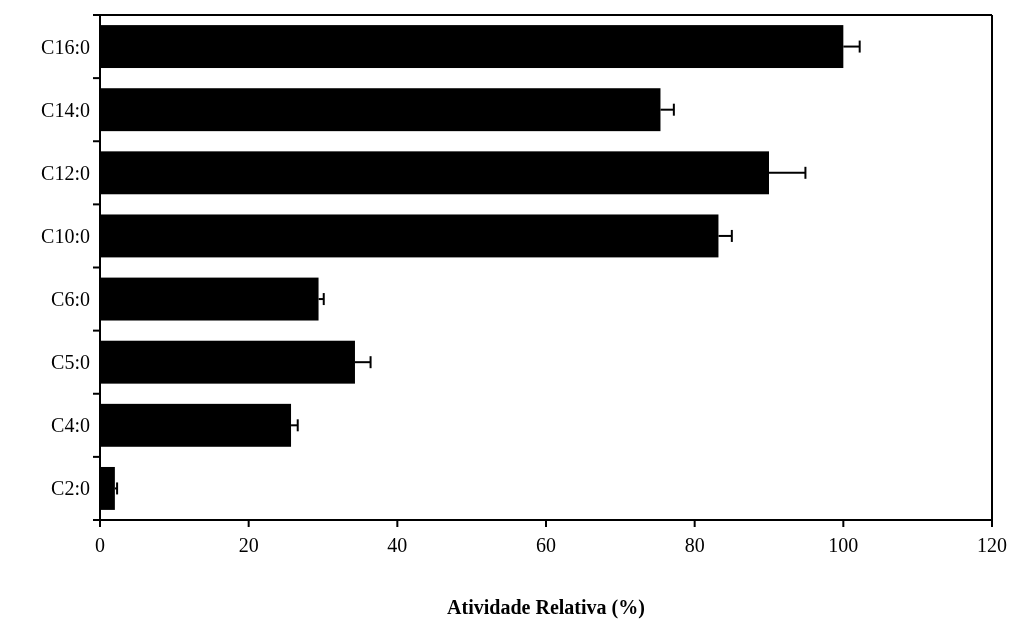  I want to click on y-tick-label: C5:0, so click(70, 362).